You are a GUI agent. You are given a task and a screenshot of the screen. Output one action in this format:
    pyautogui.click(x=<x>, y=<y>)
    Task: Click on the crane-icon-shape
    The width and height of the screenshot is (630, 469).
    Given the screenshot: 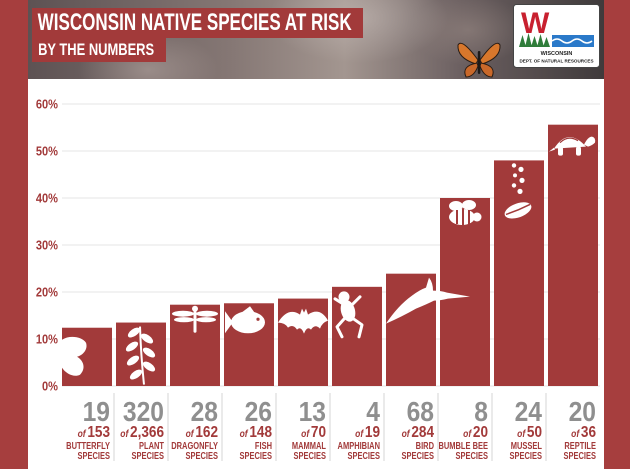 What is the action you would take?
    pyautogui.click(x=428, y=300)
    